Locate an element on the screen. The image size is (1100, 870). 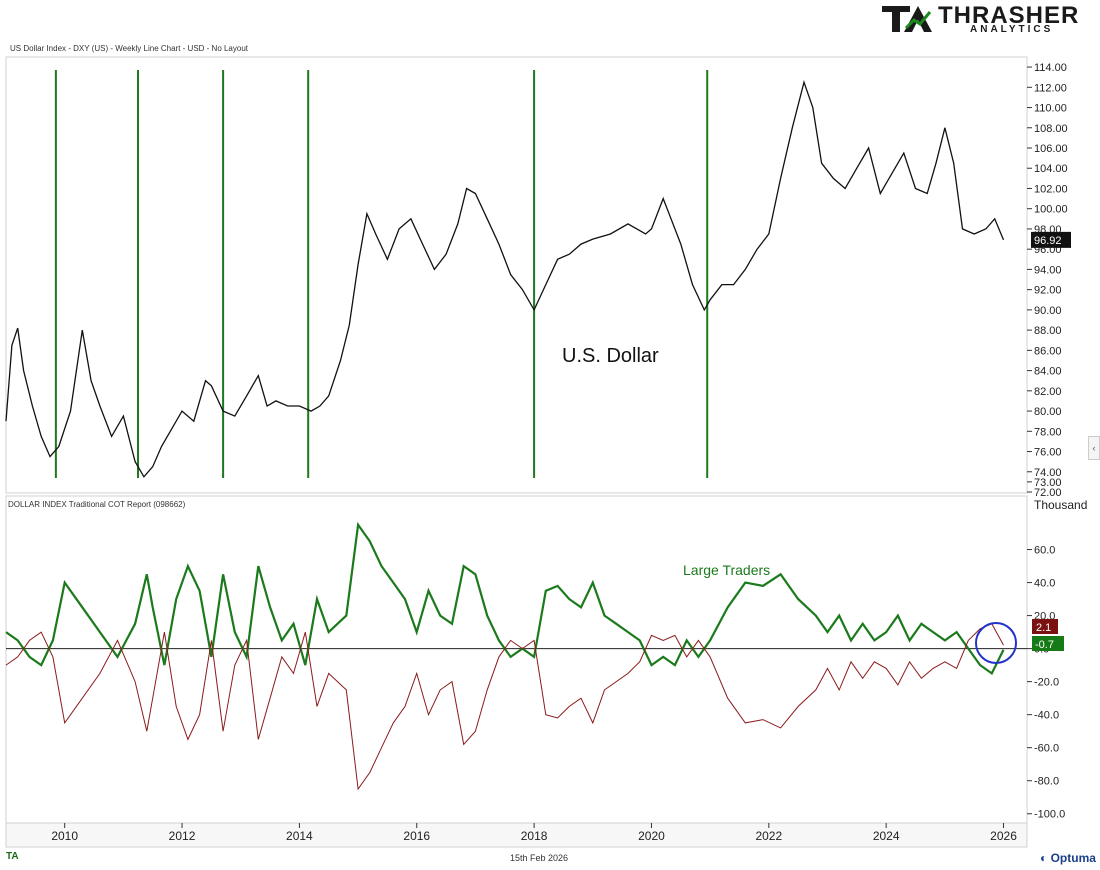
x-tick-label: 2016 is located at coordinates (416, 836).